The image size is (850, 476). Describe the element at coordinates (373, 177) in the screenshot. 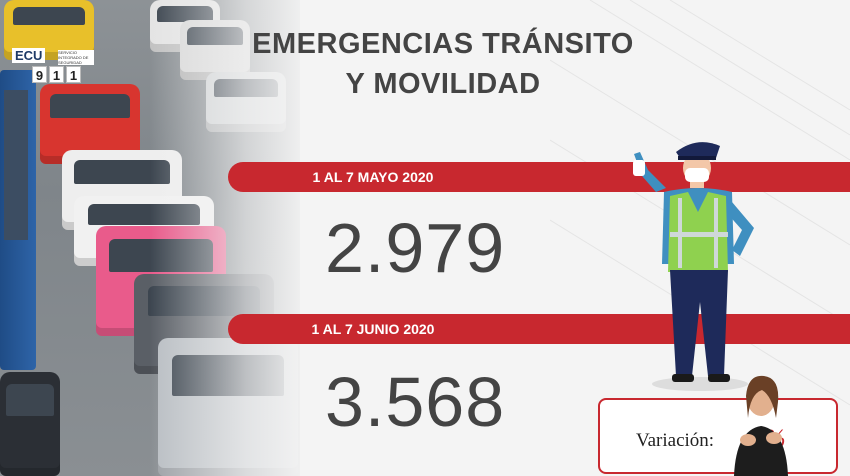

I see `period-label: 1 AL 7 MAYO 2020` at that location.